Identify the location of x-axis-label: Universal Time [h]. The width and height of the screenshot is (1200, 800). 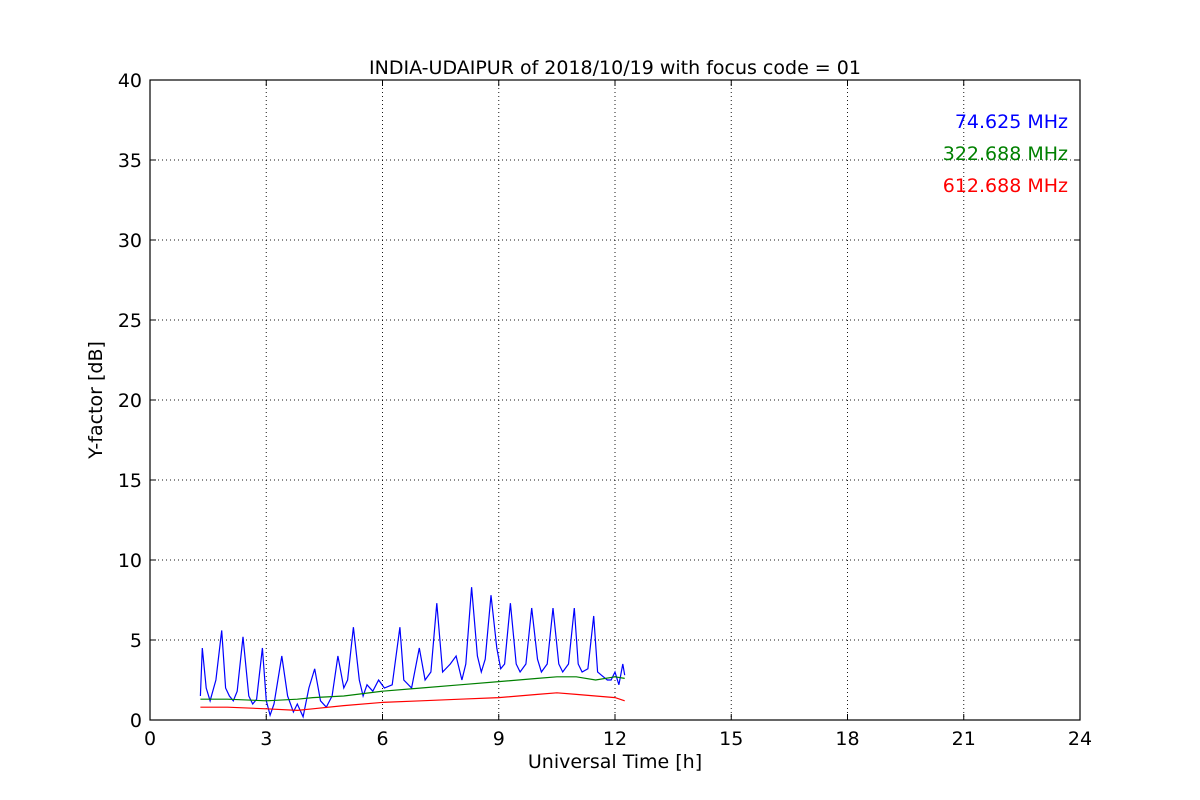
(615, 762).